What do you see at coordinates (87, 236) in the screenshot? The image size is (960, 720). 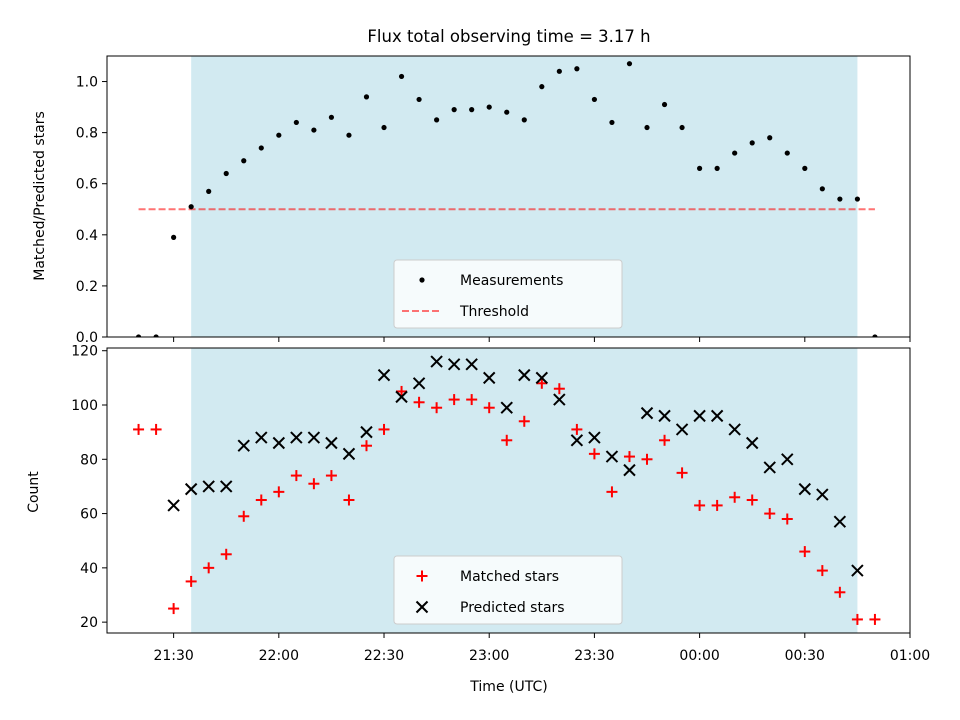 I see `y-tick-label: 0.4` at bounding box center [87, 236].